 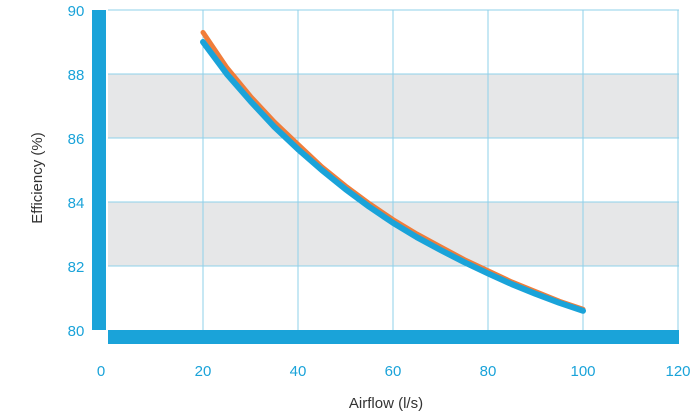 What do you see at coordinates (99, 170) in the screenshot?
I see `y-axis-bar` at bounding box center [99, 170].